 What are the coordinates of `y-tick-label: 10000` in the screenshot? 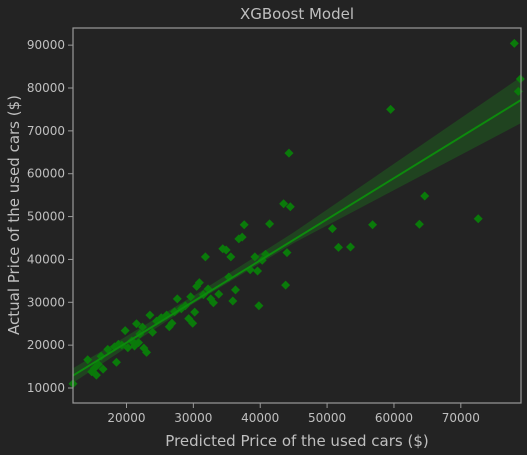 It's located at (46, 388).